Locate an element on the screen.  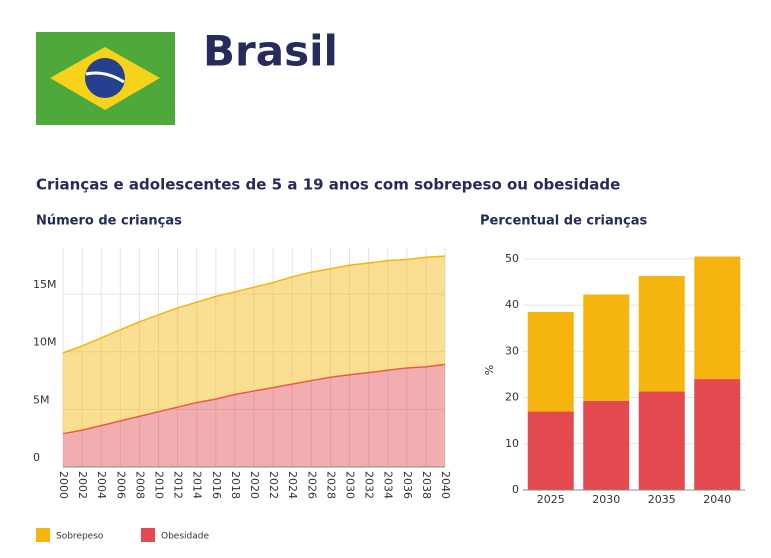
x-tick-label: 2006 is located at coordinates (120, 485).